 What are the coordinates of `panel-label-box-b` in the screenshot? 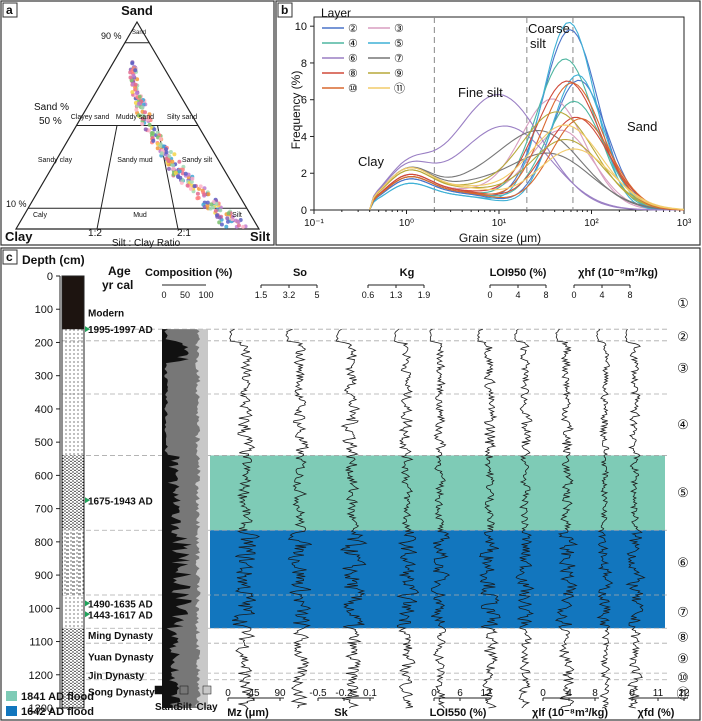 It's located at (285, 10).